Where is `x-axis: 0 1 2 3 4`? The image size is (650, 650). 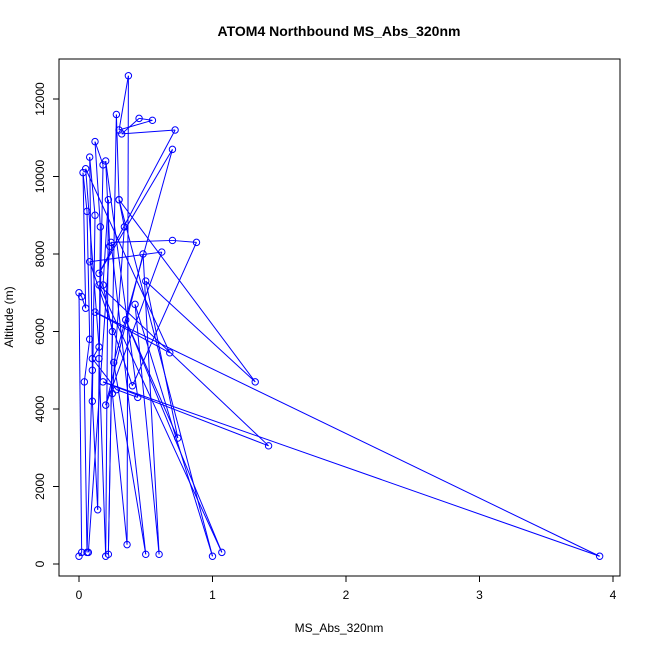 x-axis: 0 1 2 3 4 is located at coordinates (346, 588).